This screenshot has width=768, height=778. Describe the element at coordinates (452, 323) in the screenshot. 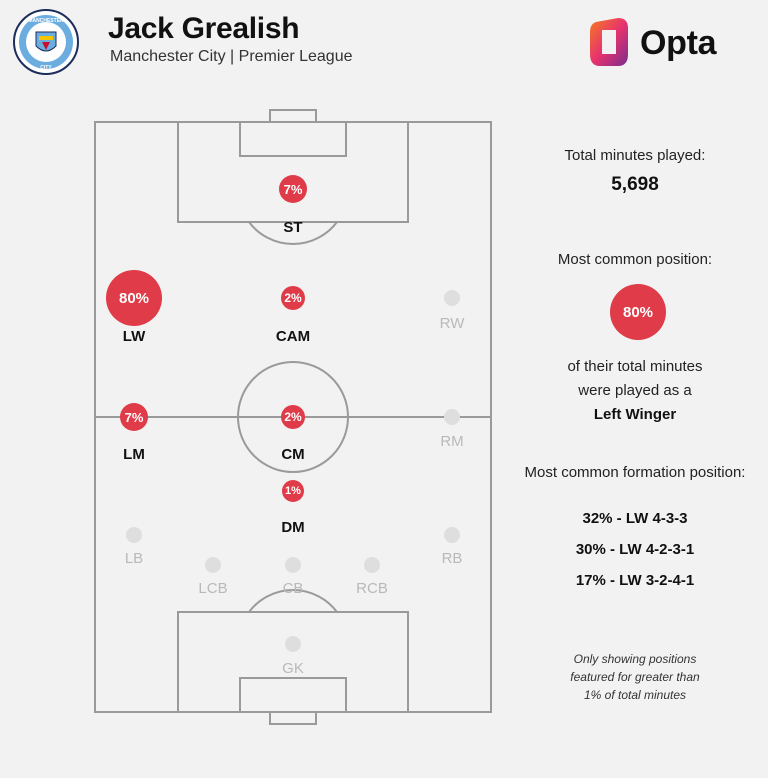

I see `label-rw: RW` at that location.